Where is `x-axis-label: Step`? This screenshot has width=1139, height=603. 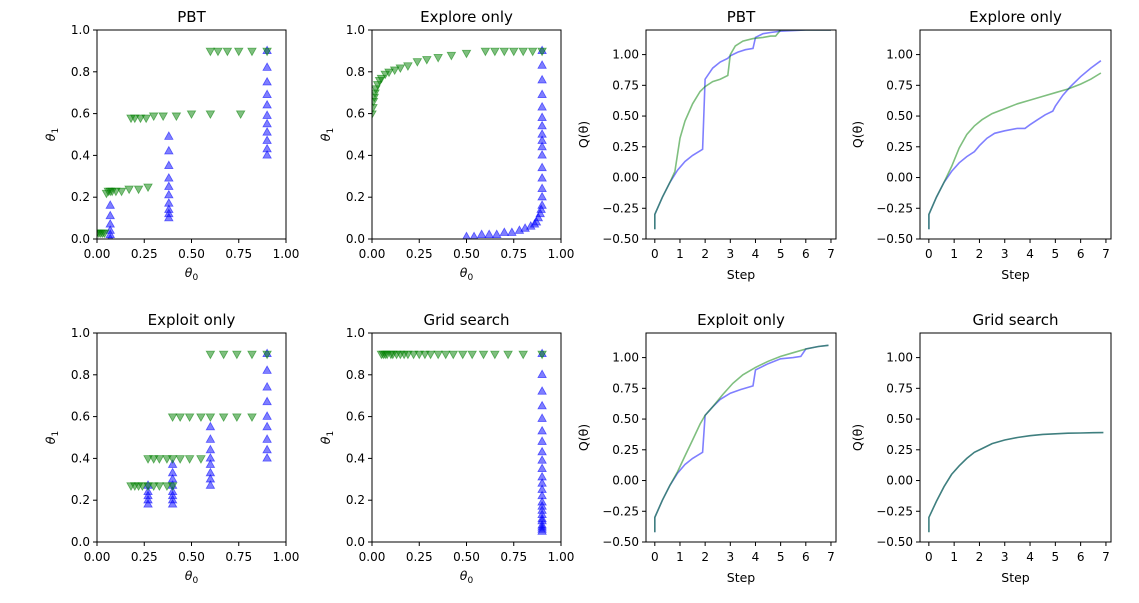 x-axis-label: Step is located at coordinates (1015, 577).